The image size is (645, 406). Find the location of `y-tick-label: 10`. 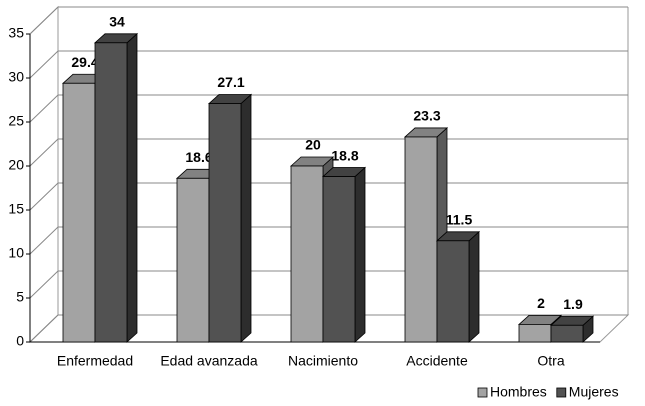

y-tick-label: 10 is located at coordinates (16, 253).